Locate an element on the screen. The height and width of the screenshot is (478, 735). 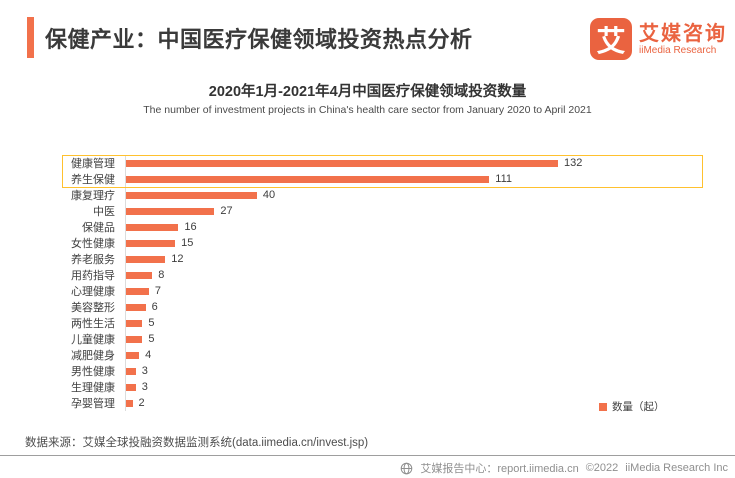
value-label: 2 is located at coordinates (141, 403).